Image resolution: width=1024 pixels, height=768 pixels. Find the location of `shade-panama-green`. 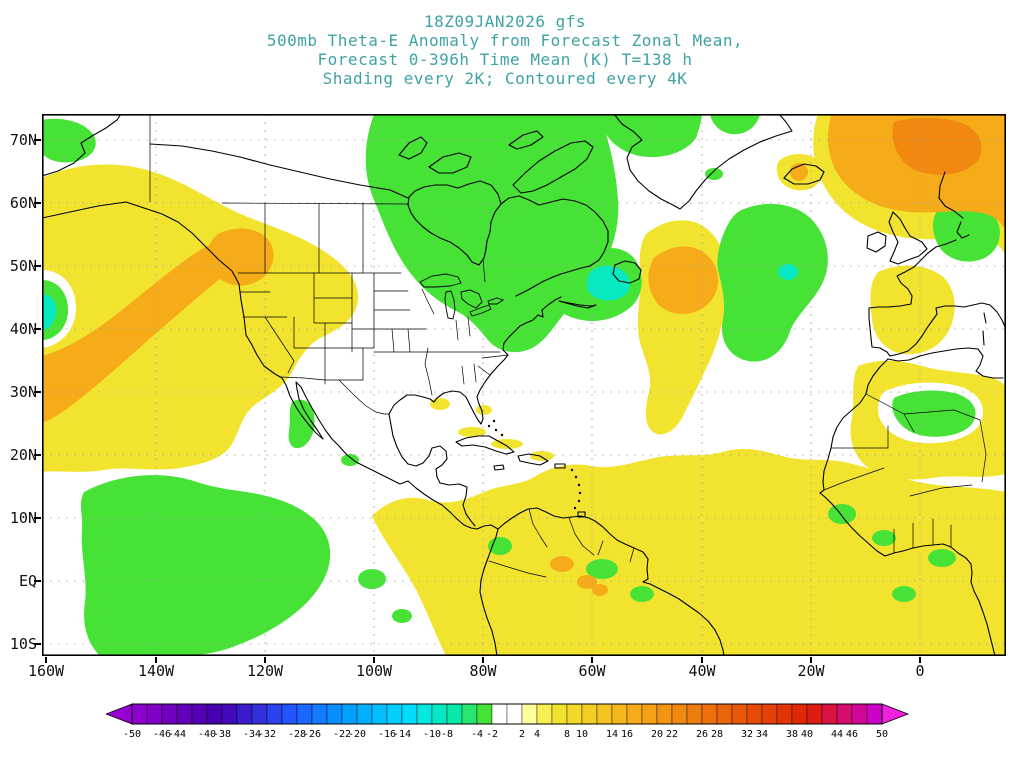

shade-panama-green is located at coordinates (500, 546).